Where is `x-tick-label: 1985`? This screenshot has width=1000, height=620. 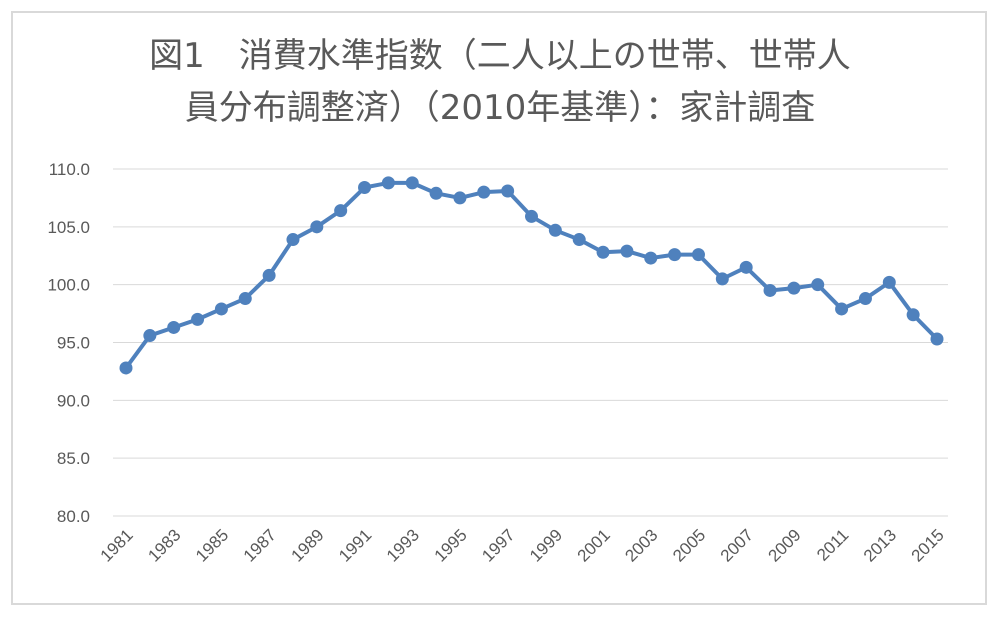
x-tick-label: 1985 is located at coordinates (212, 545).